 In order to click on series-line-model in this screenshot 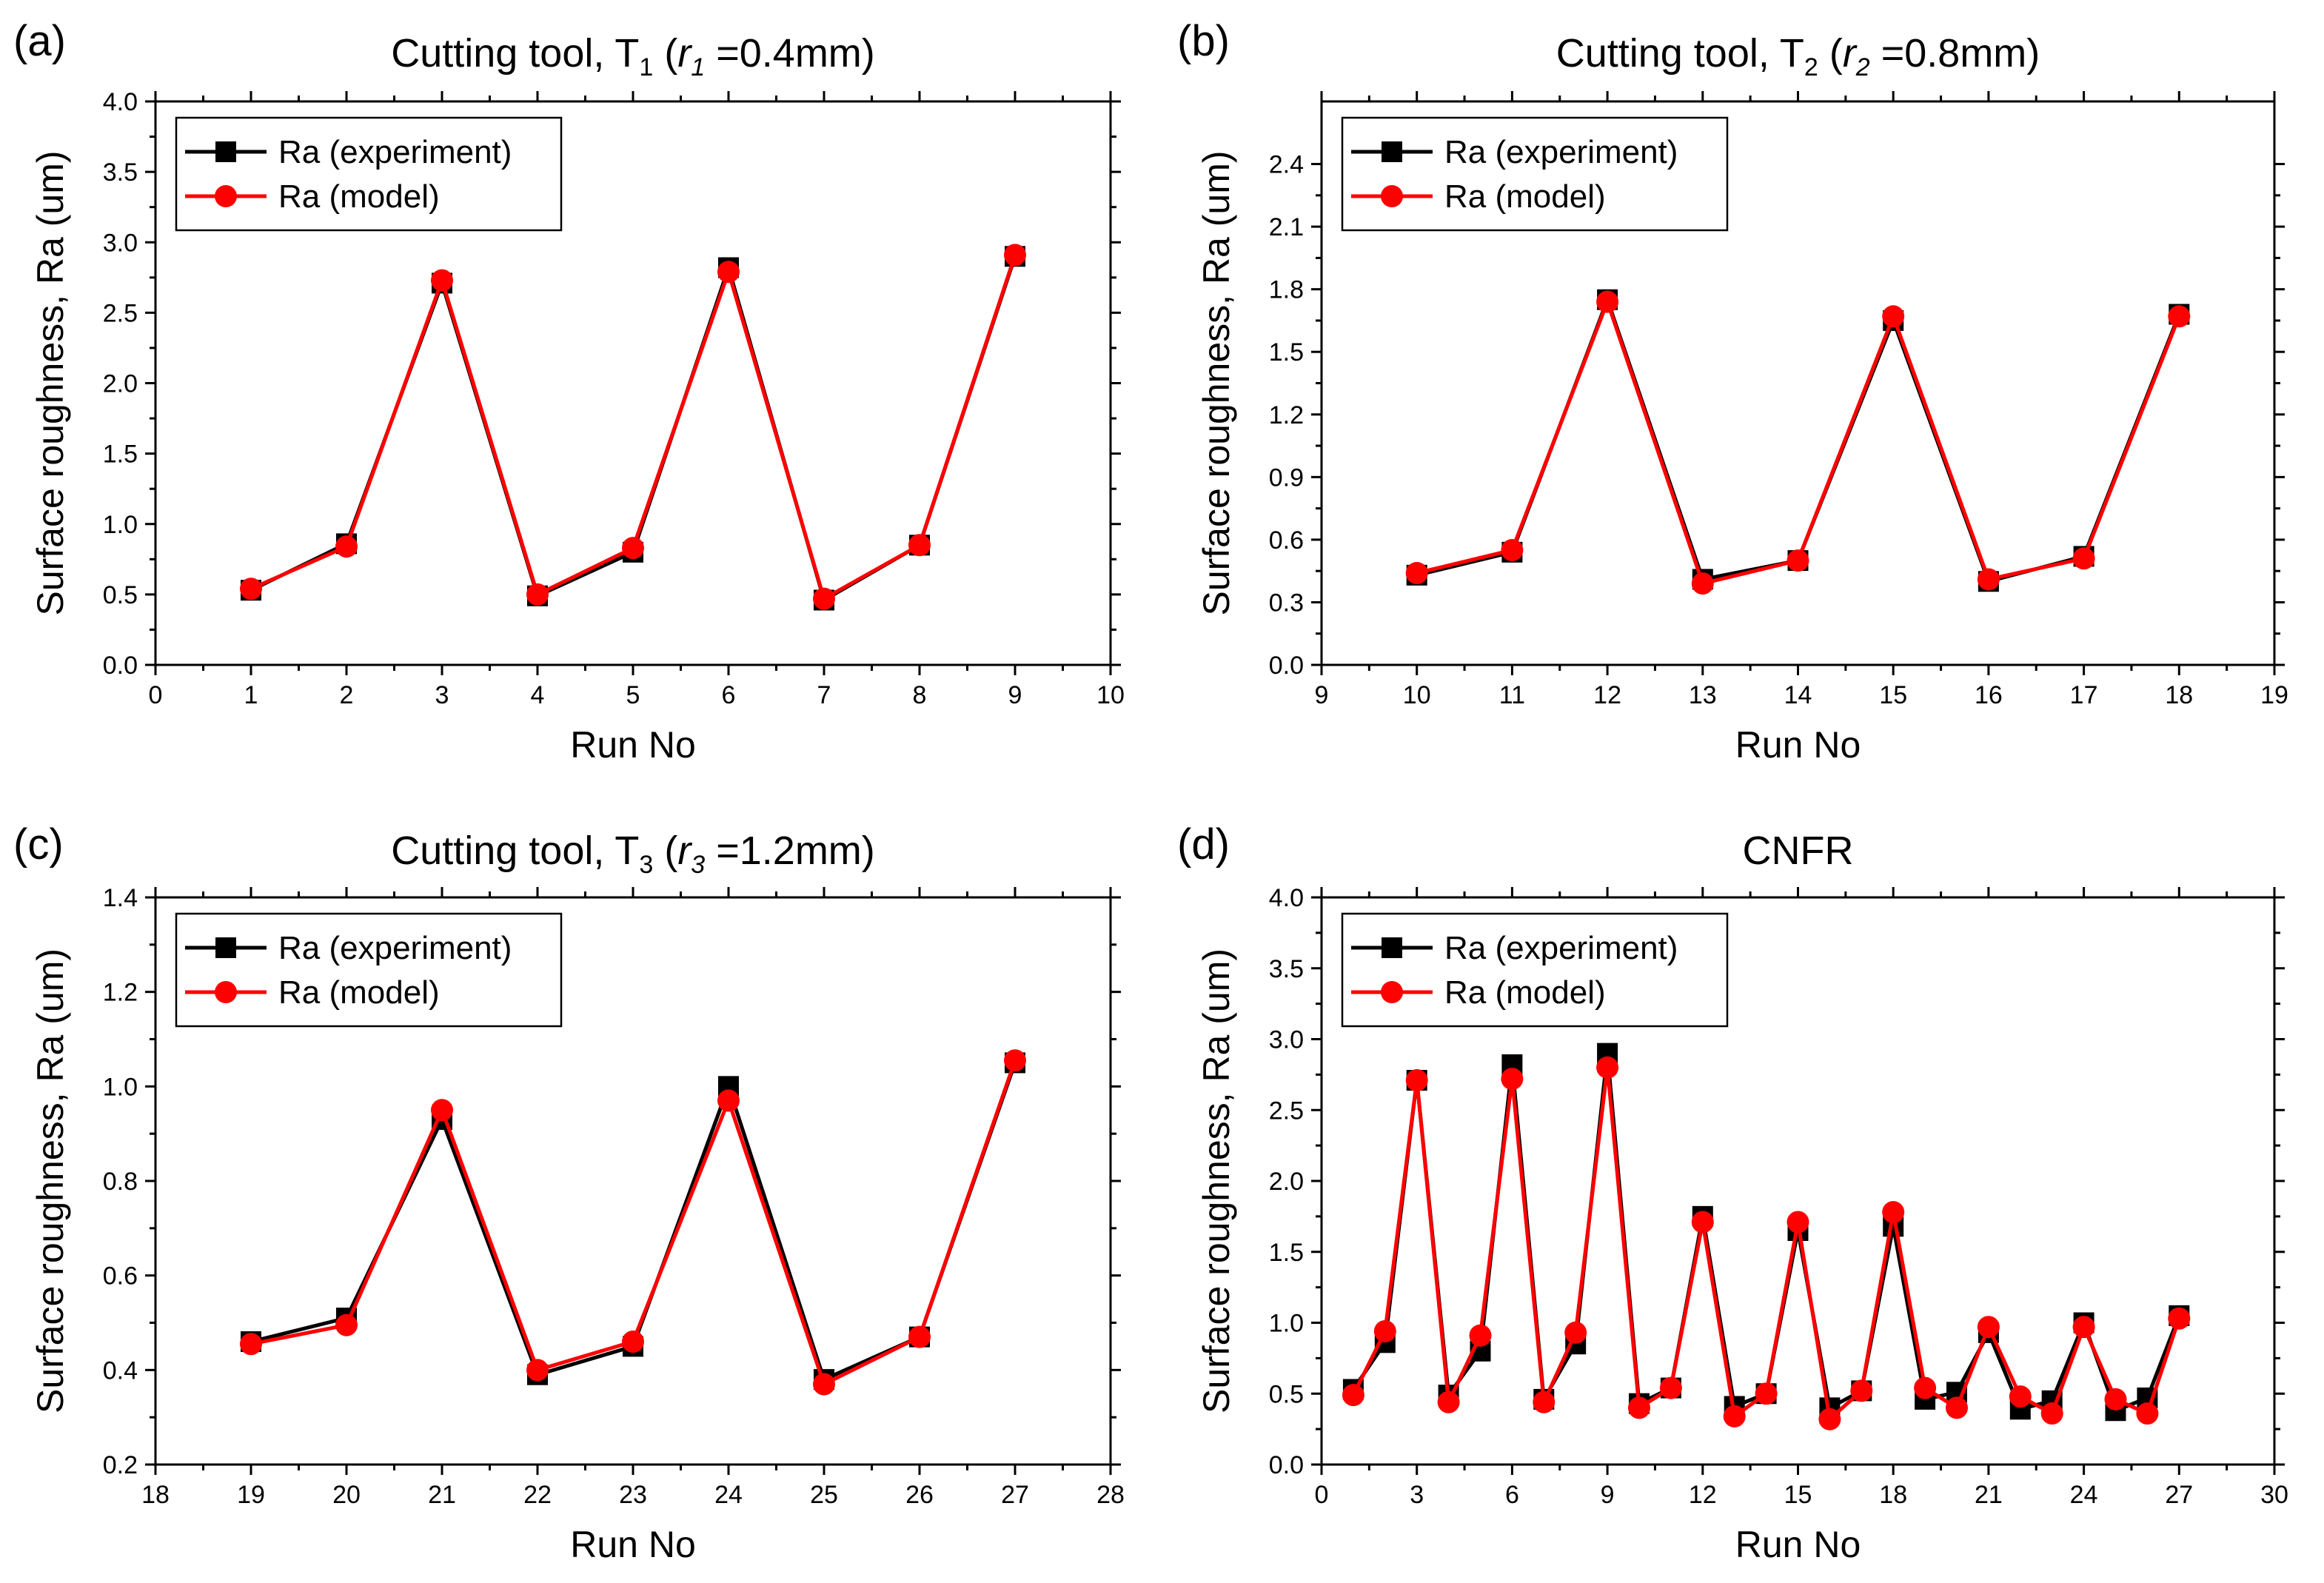, I will do `click(1766, 1243)`.